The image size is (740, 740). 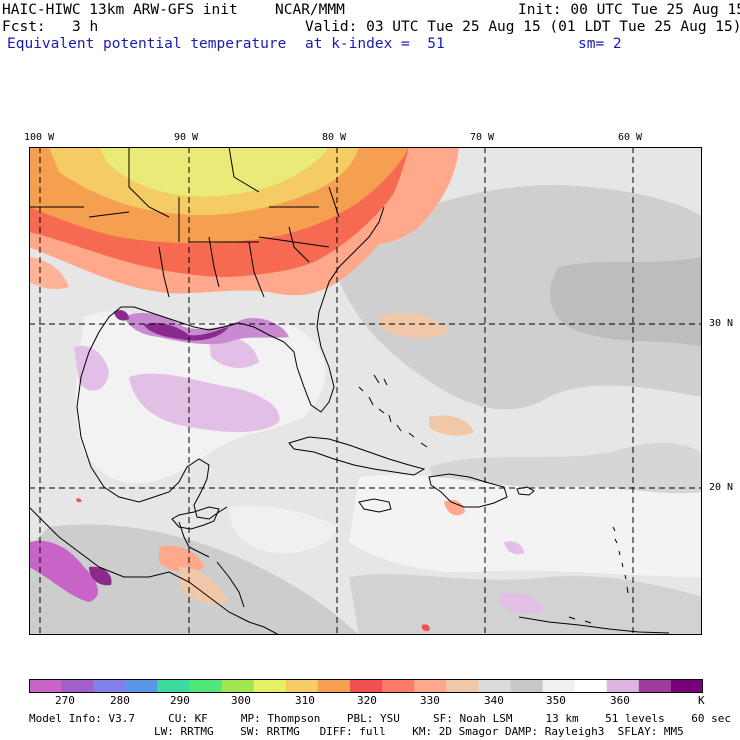 I want to click on colorbar-unit: K, so click(x=701, y=700).